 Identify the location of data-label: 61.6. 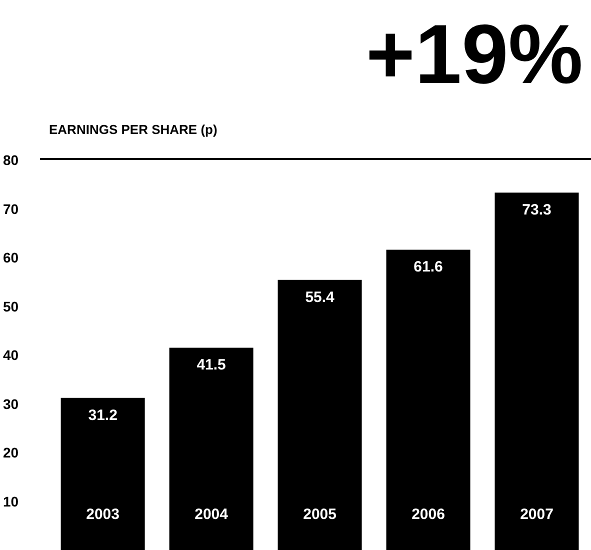
(428, 267).